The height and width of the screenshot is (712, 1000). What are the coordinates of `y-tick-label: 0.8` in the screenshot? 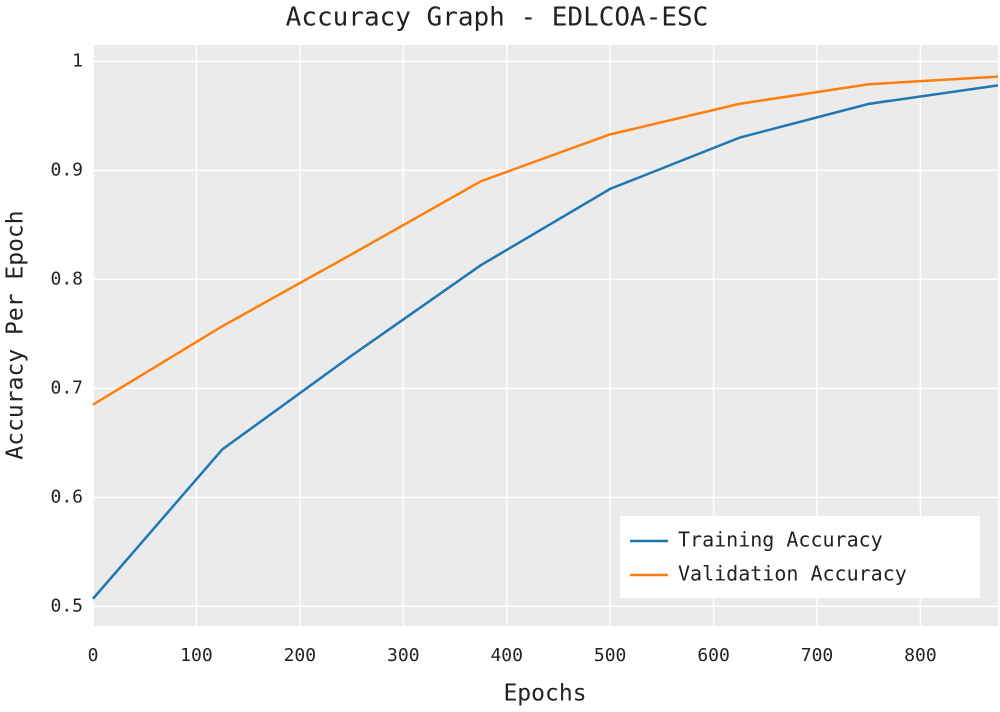 It's located at (66, 278).